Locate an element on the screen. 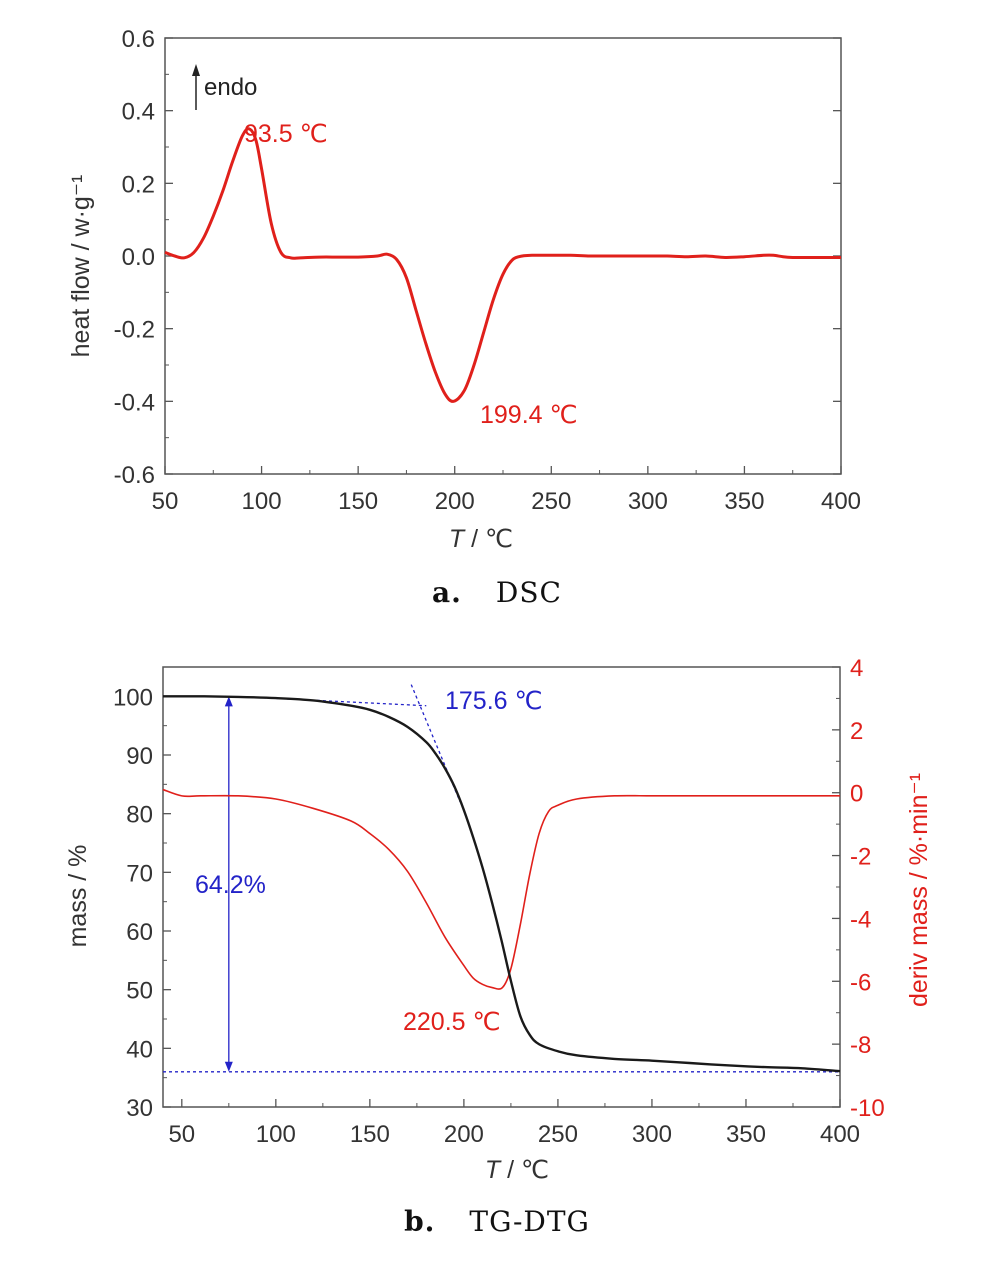 The width and height of the screenshot is (994, 1261). dsc-x-tick-label: 200 is located at coordinates (455, 501).